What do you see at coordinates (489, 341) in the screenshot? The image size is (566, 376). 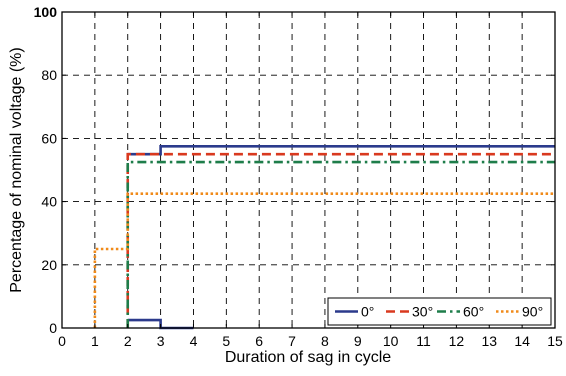 I see `x-tick-label: 13` at bounding box center [489, 341].